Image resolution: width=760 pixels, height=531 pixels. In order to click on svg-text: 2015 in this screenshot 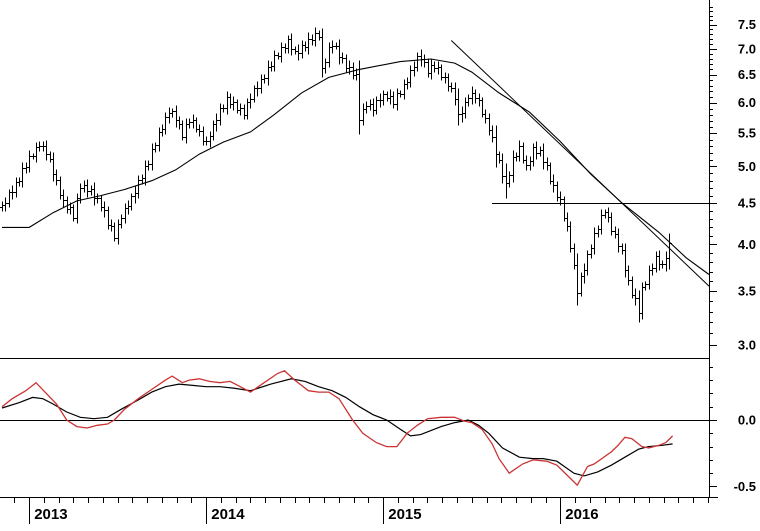, I will do `click(404, 514)`.